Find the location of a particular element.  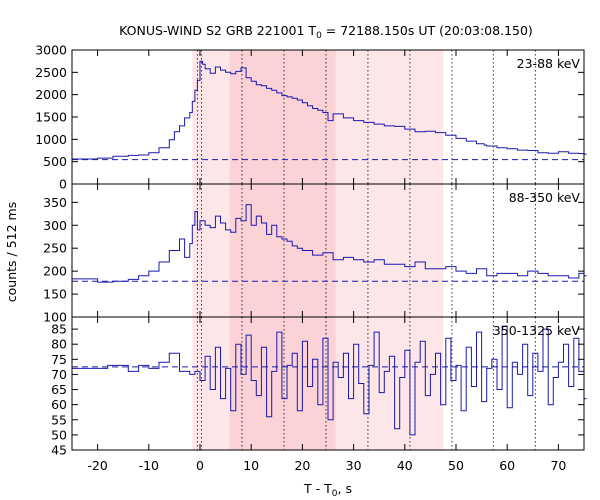

y-tick-label: 80 is located at coordinates (59, 344).